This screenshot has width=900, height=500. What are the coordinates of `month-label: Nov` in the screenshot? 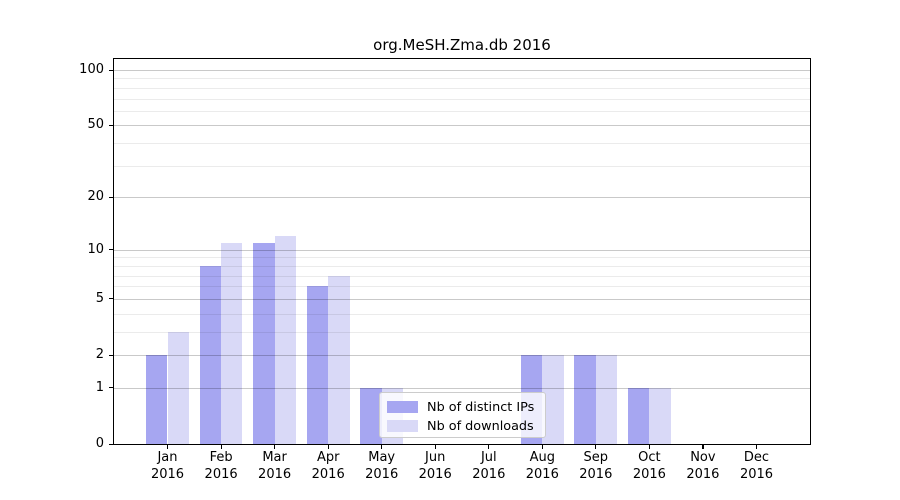 It's located at (703, 457).